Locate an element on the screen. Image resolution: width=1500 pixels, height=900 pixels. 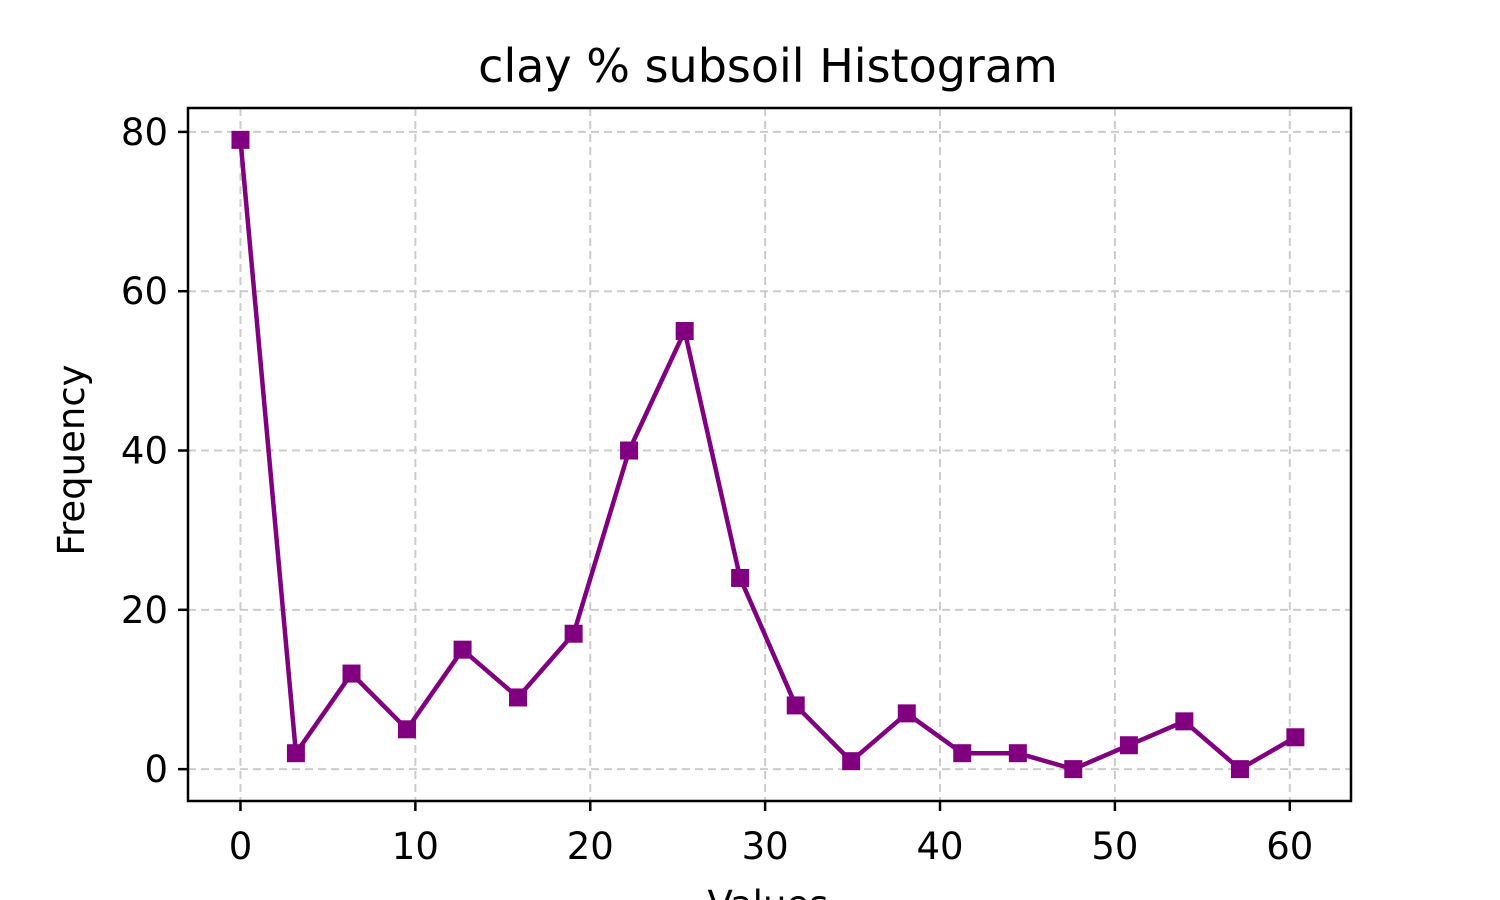
y-tick-label: 0 is located at coordinates (156, 769).